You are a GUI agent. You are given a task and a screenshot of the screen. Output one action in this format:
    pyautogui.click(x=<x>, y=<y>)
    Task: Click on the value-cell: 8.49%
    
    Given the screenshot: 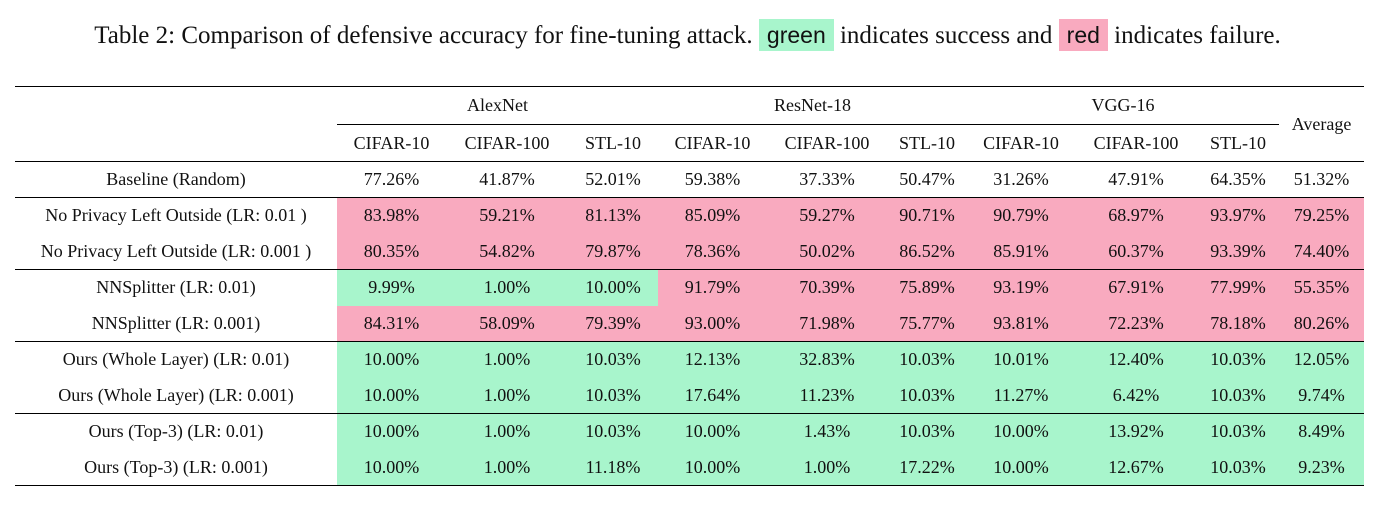 What is the action you would take?
    pyautogui.click(x=1322, y=431)
    